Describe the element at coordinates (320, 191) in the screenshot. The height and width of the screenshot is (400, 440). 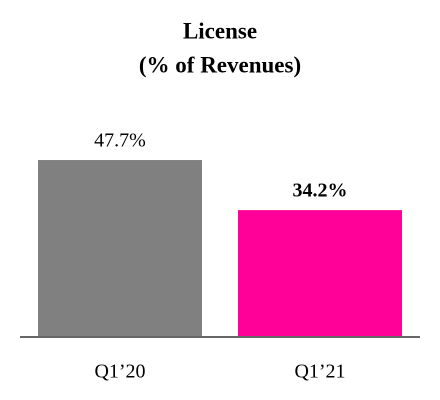
I see `value-label: 34.2%` at that location.